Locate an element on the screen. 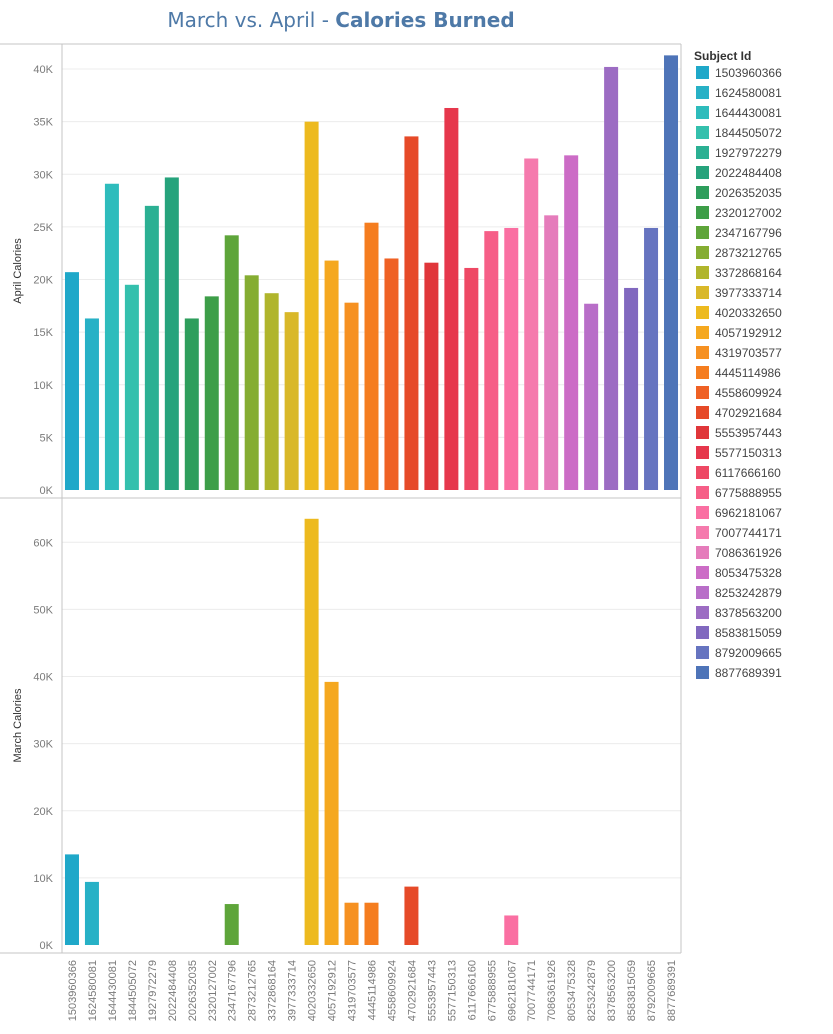 Image resolution: width=833 pixels, height=1034 pixels. legend-item-label: 3977333714 is located at coordinates (748, 293).